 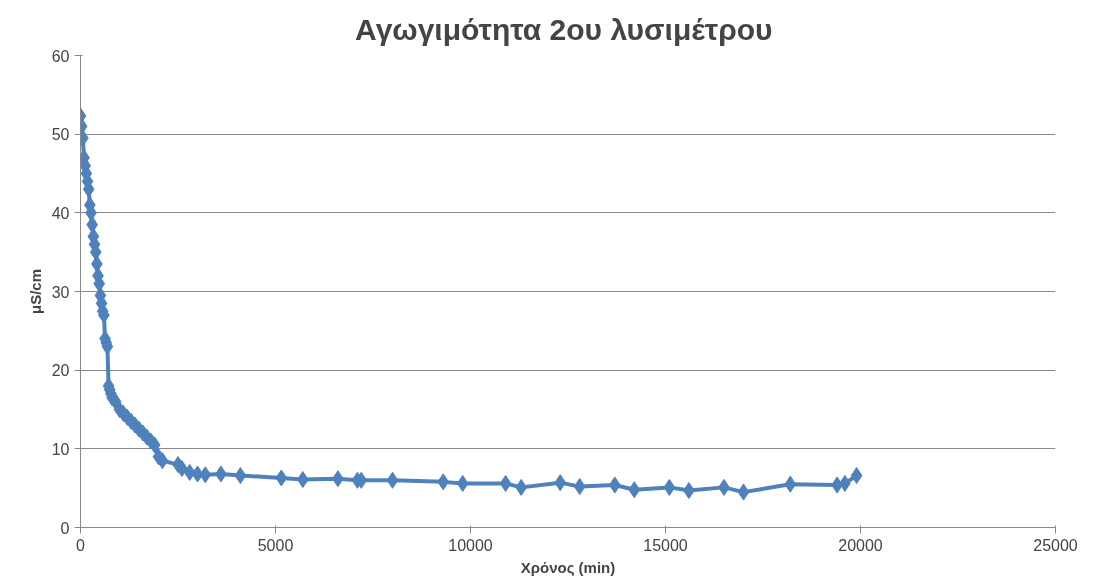 I want to click on x-tick-label: 0, so click(x=81, y=545).